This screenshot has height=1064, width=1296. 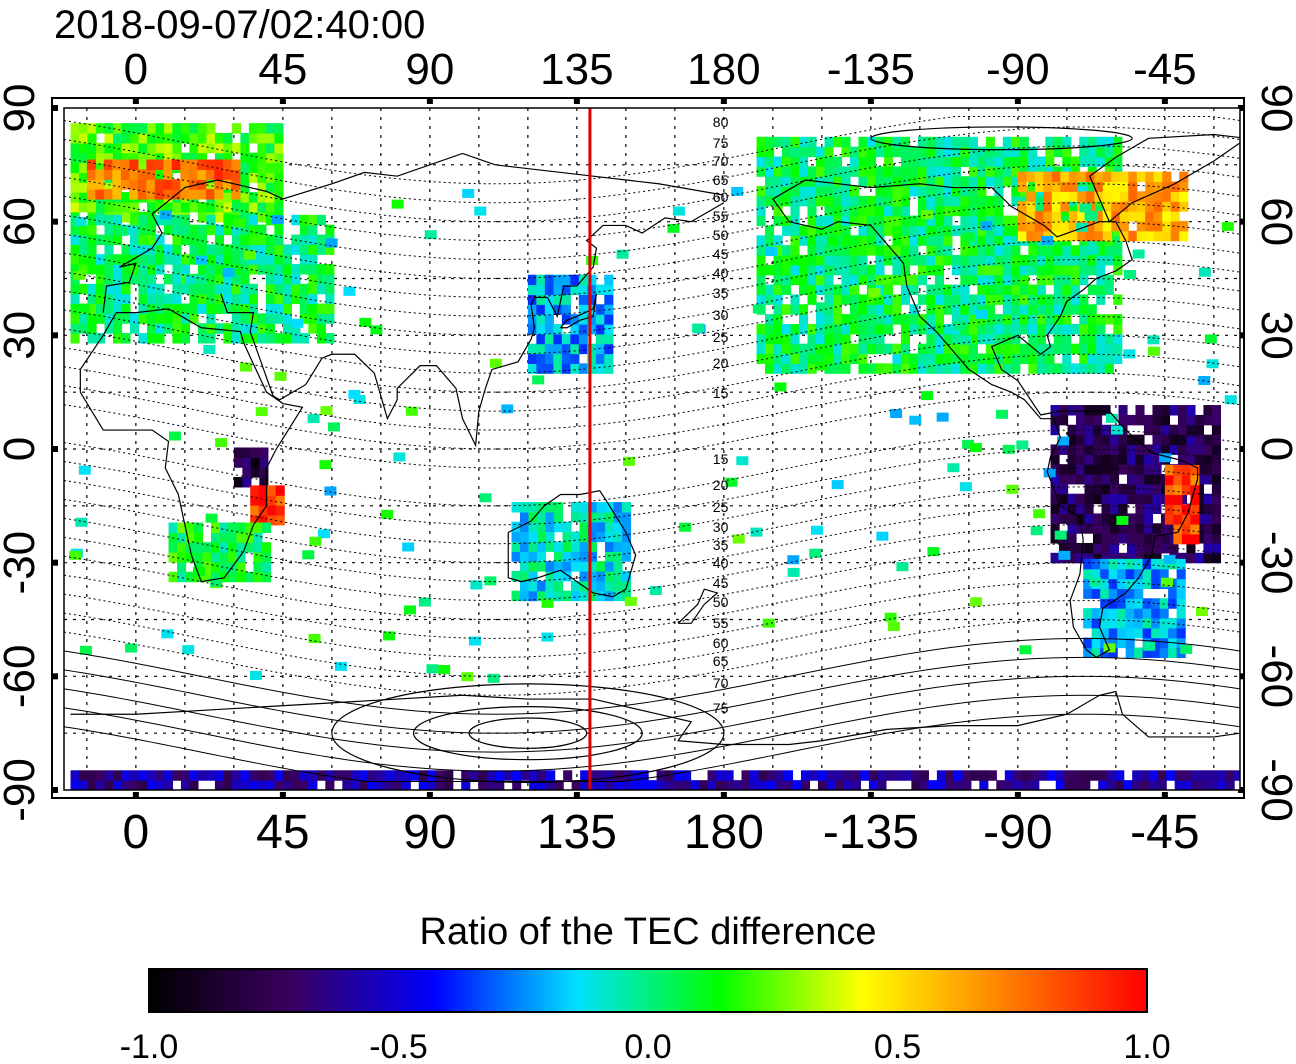 I want to click on magnetic-contour, so click(x=652, y=619).